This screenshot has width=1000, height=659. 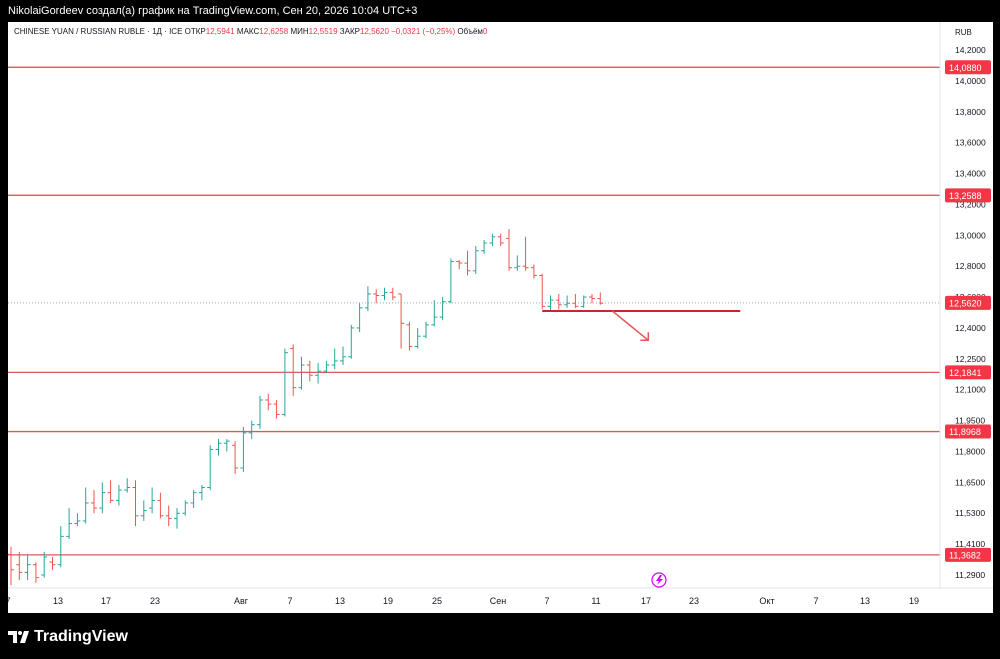 I want to click on level-price-tag: 11,3682, so click(x=968, y=554).